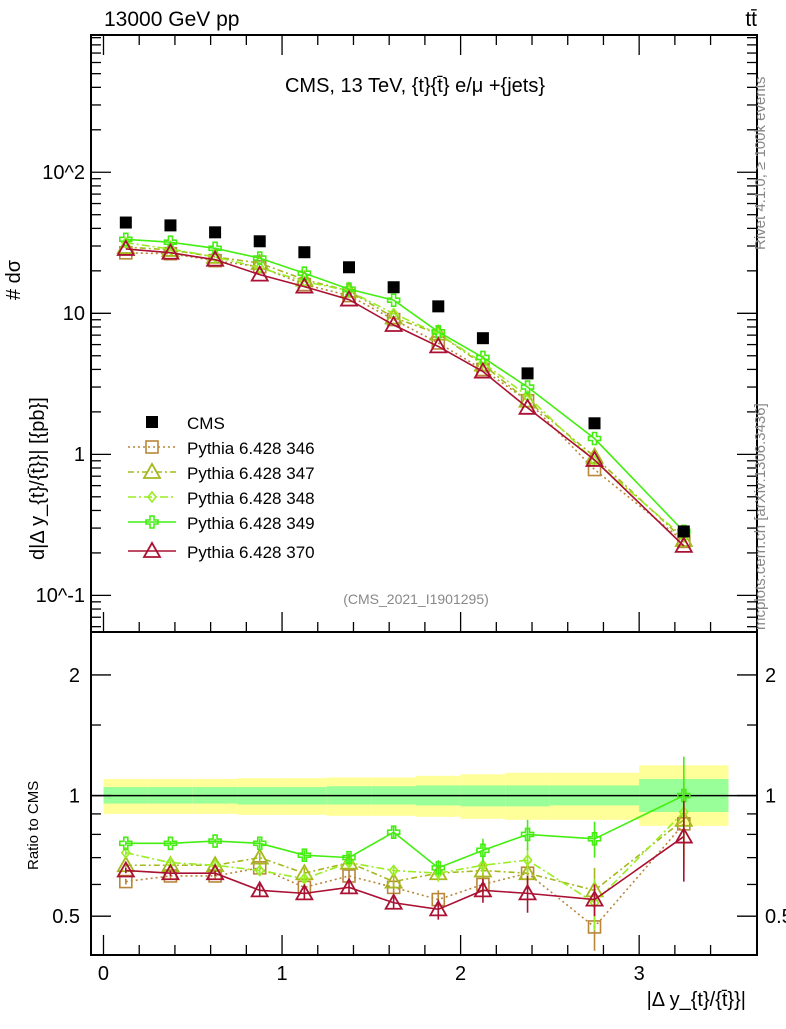 Image resolution: width=786 pixels, height=1029 pixels. What do you see at coordinates (60, 596) in the screenshot?
I see `y-tick-label: 10^-1` at bounding box center [60, 596].